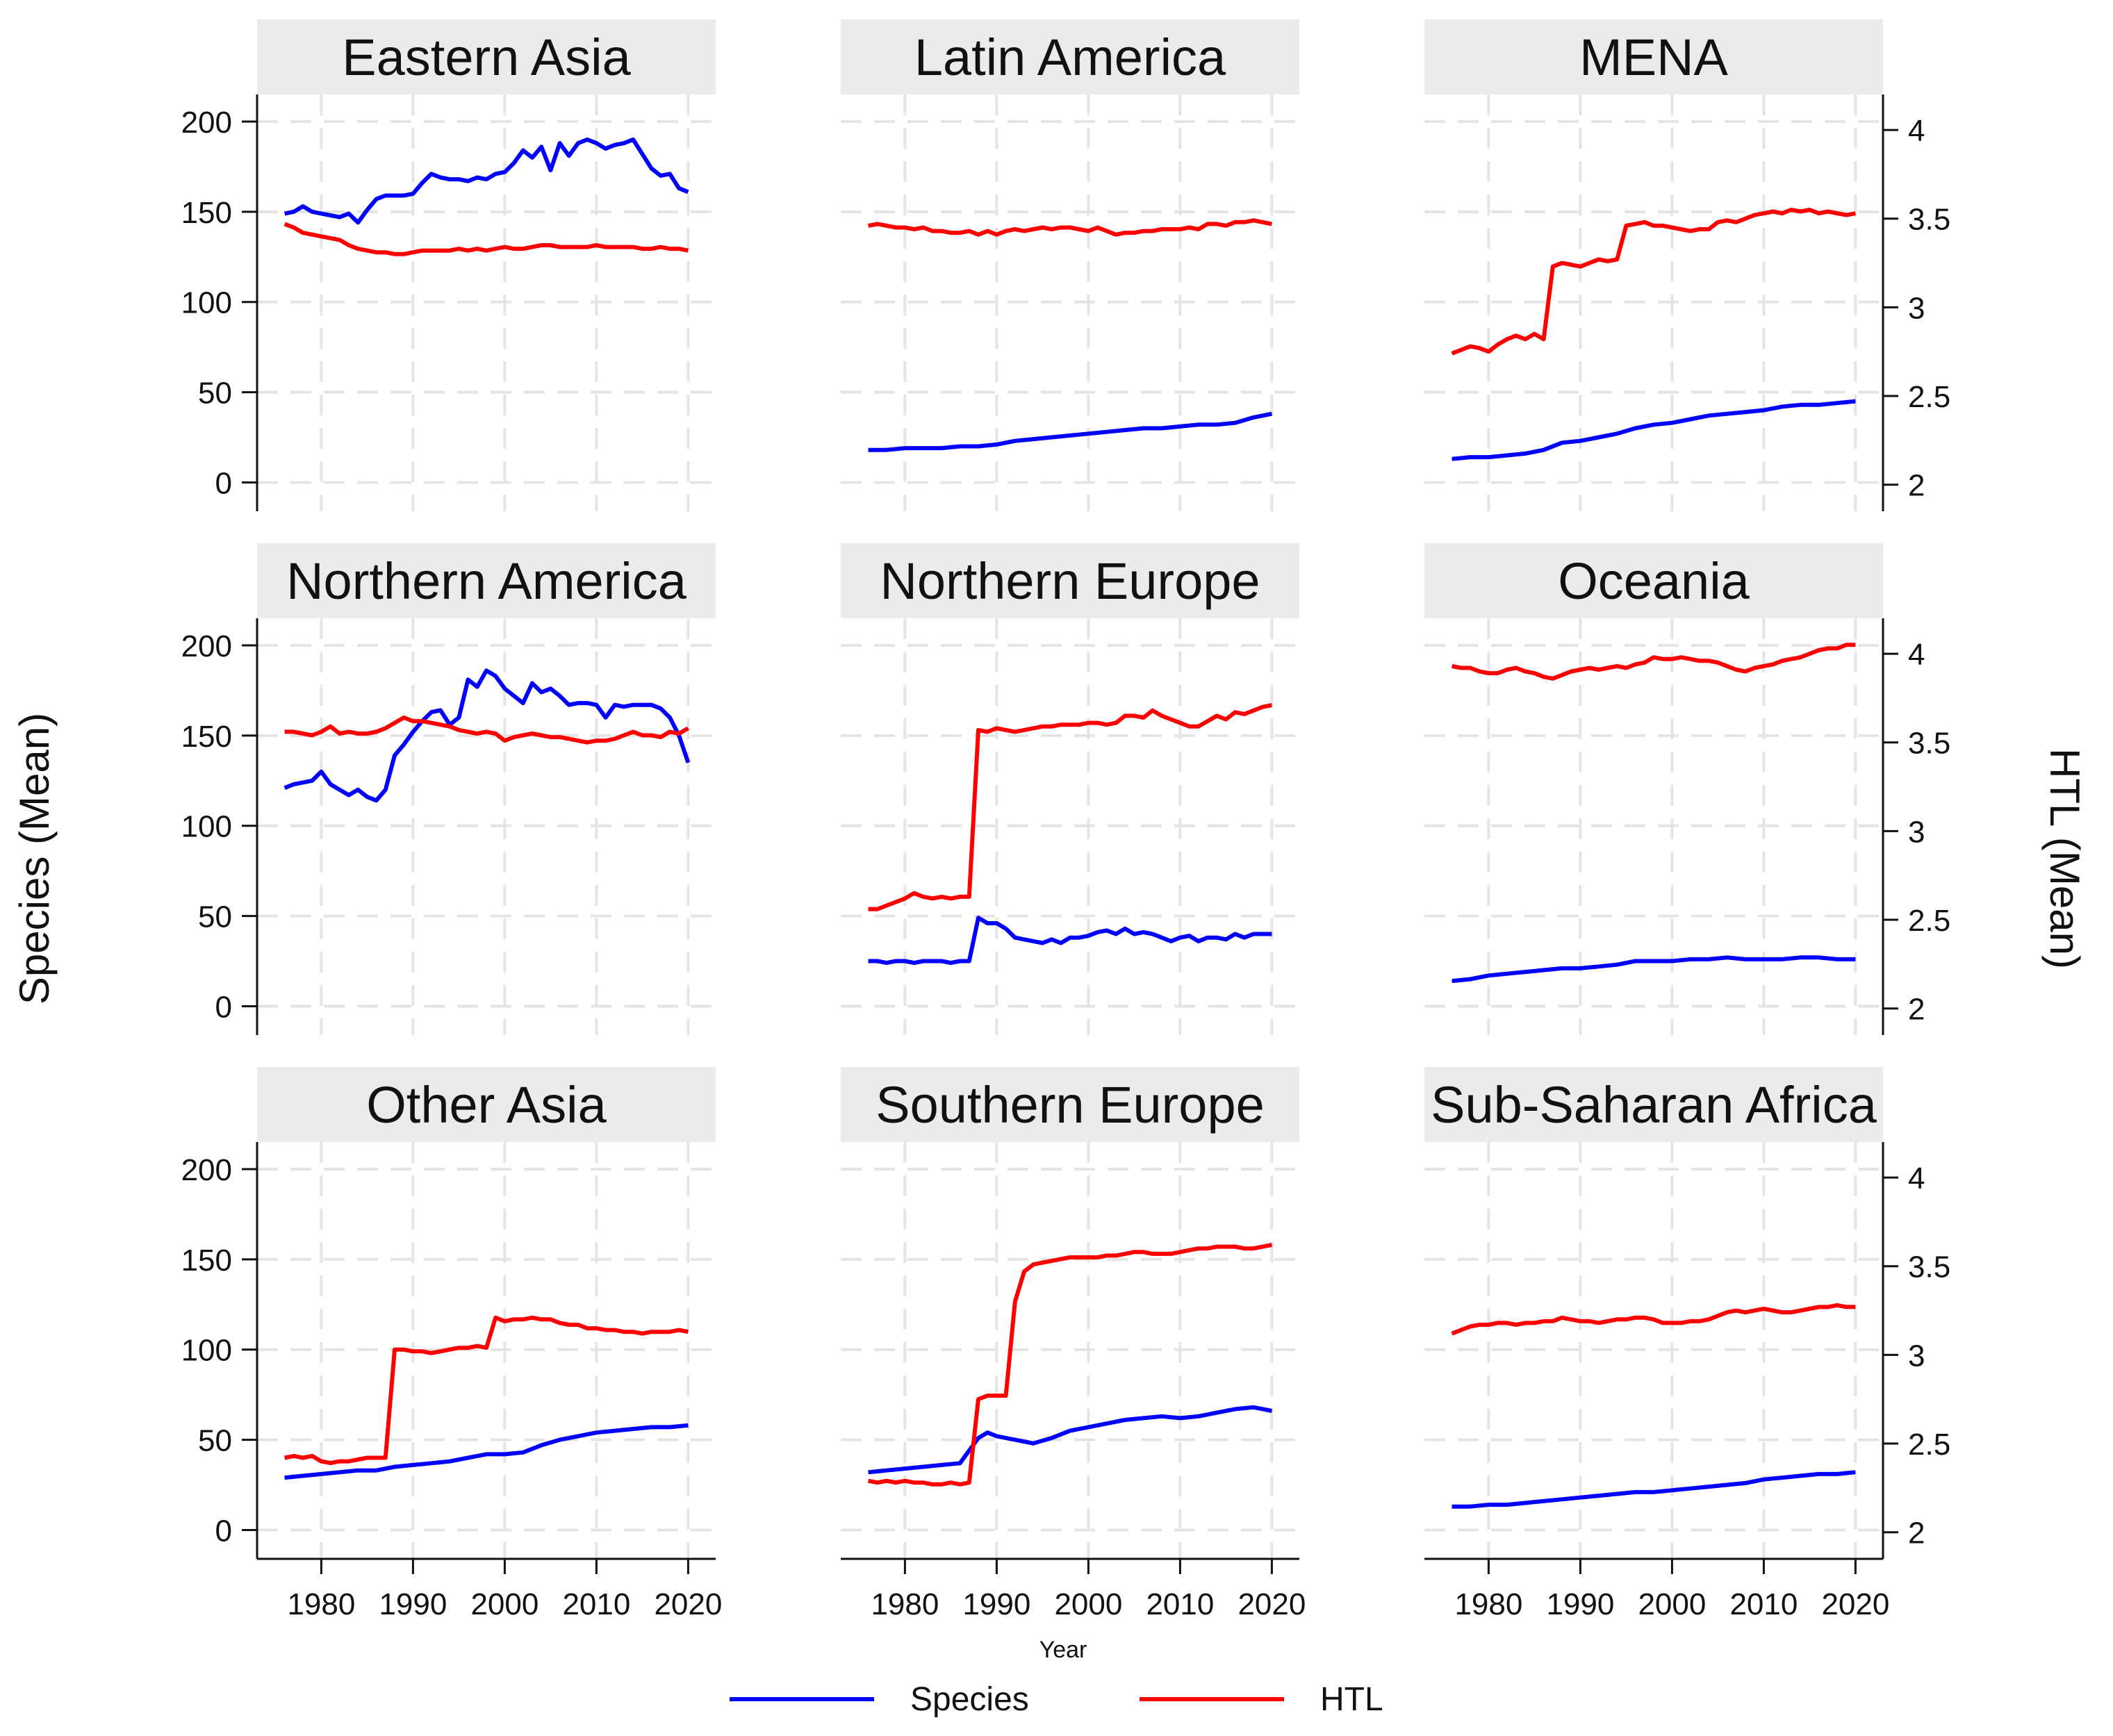 The width and height of the screenshot is (2113, 1736). What do you see at coordinates (1056, 1699) in the screenshot?
I see `legend: Species HTL` at bounding box center [1056, 1699].